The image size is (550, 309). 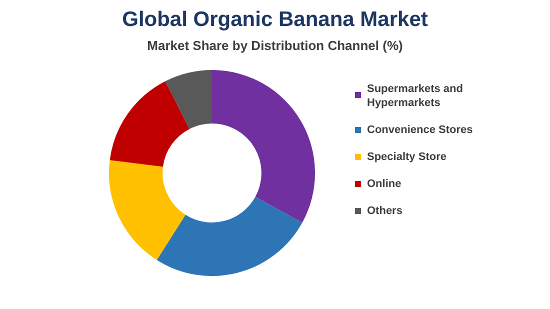 I want to click on chart-title: Global Organic Banana Market, so click(x=275, y=20).